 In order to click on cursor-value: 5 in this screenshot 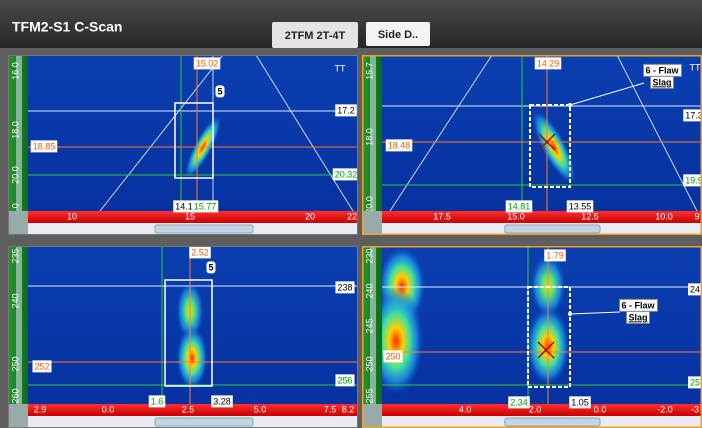, I will do `click(210, 267)`.